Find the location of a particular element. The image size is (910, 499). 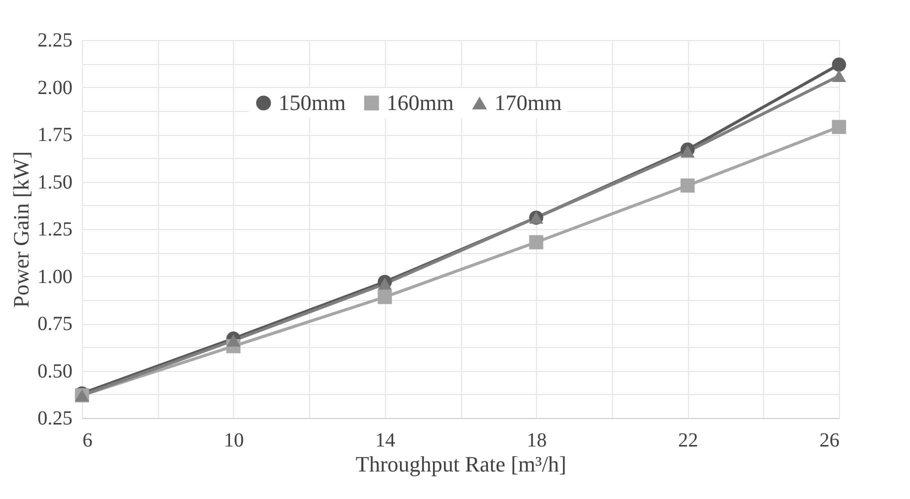

legend-label: 170mm is located at coordinates (528, 102).